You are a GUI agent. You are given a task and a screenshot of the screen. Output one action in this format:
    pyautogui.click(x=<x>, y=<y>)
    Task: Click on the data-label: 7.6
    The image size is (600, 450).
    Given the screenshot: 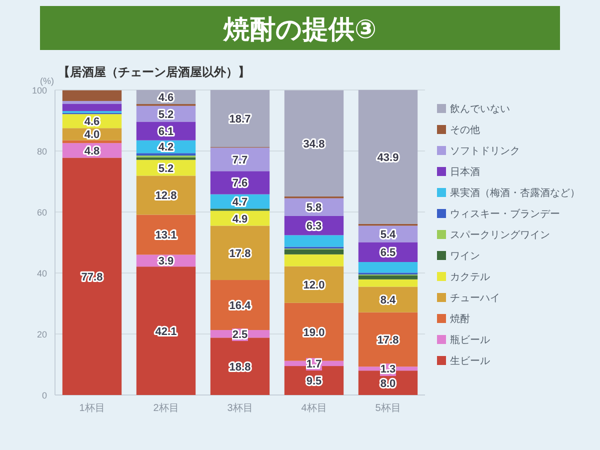 What is the action you would take?
    pyautogui.click(x=240, y=184)
    